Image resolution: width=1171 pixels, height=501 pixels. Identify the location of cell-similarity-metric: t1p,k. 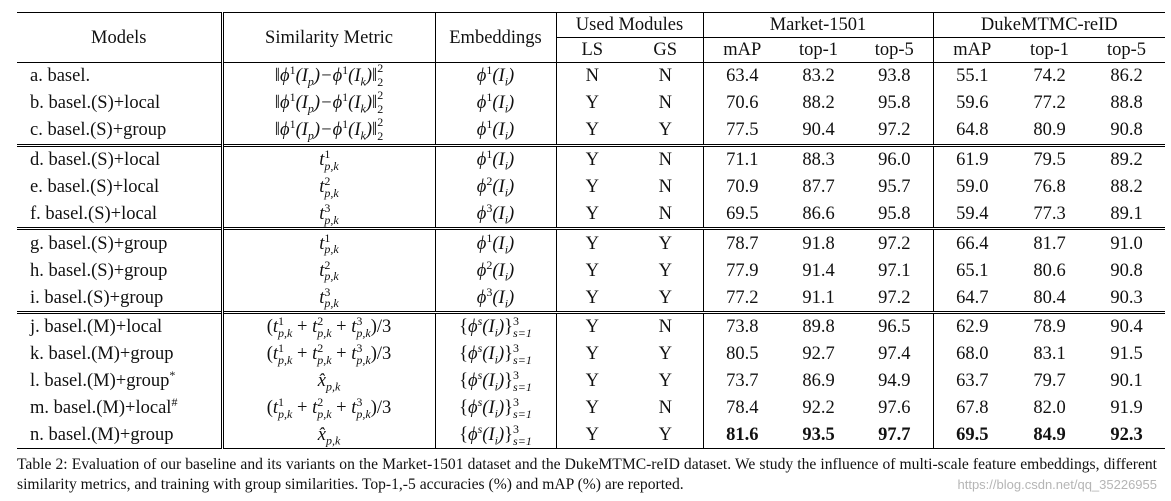
(328, 242).